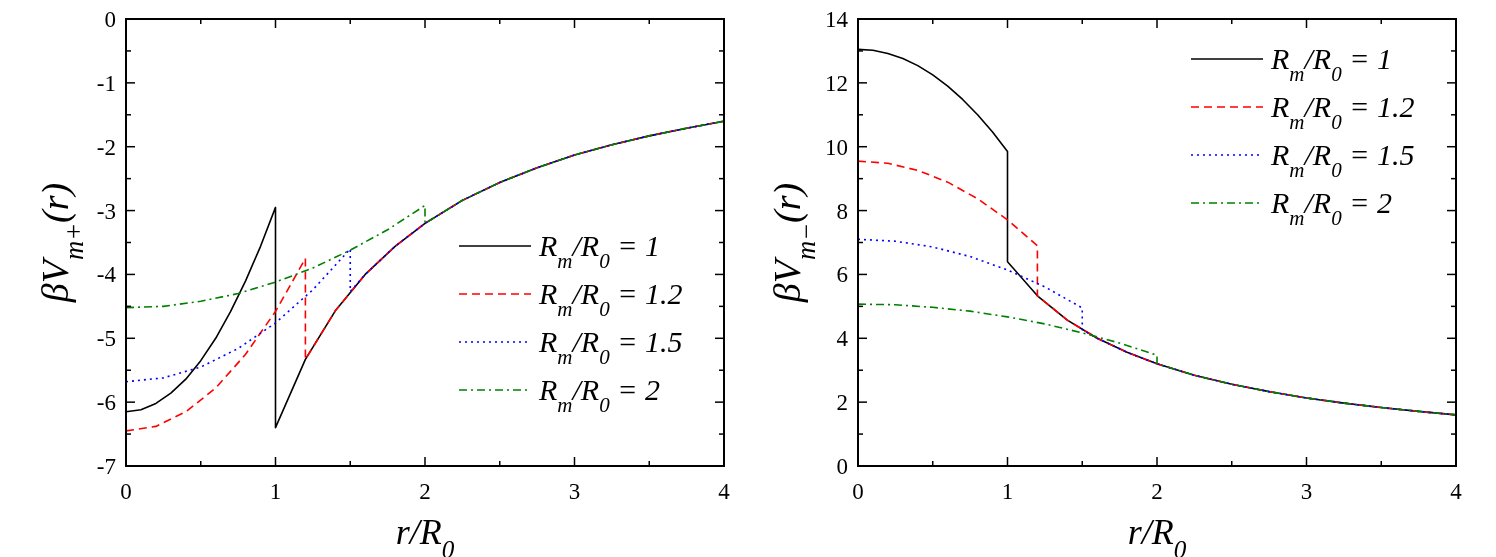 The height and width of the screenshot is (557, 1496). I want to click on y-tick-label: 2, so click(842, 403).